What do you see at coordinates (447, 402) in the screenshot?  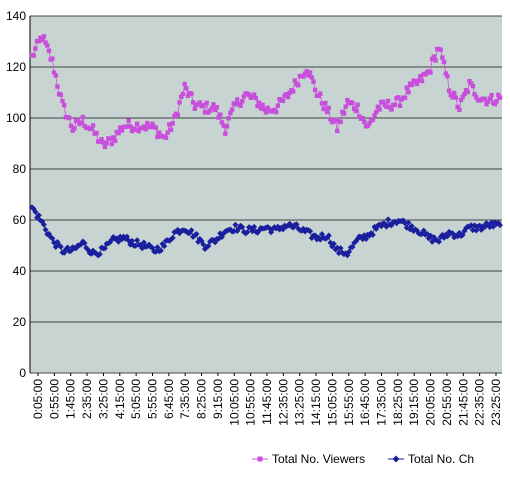 I see `x-tick-label: 20:55:00` at bounding box center [447, 402].